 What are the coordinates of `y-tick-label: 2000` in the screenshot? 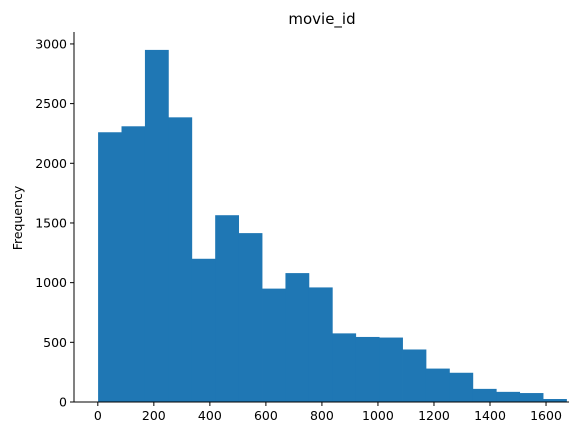 It's located at (51, 163).